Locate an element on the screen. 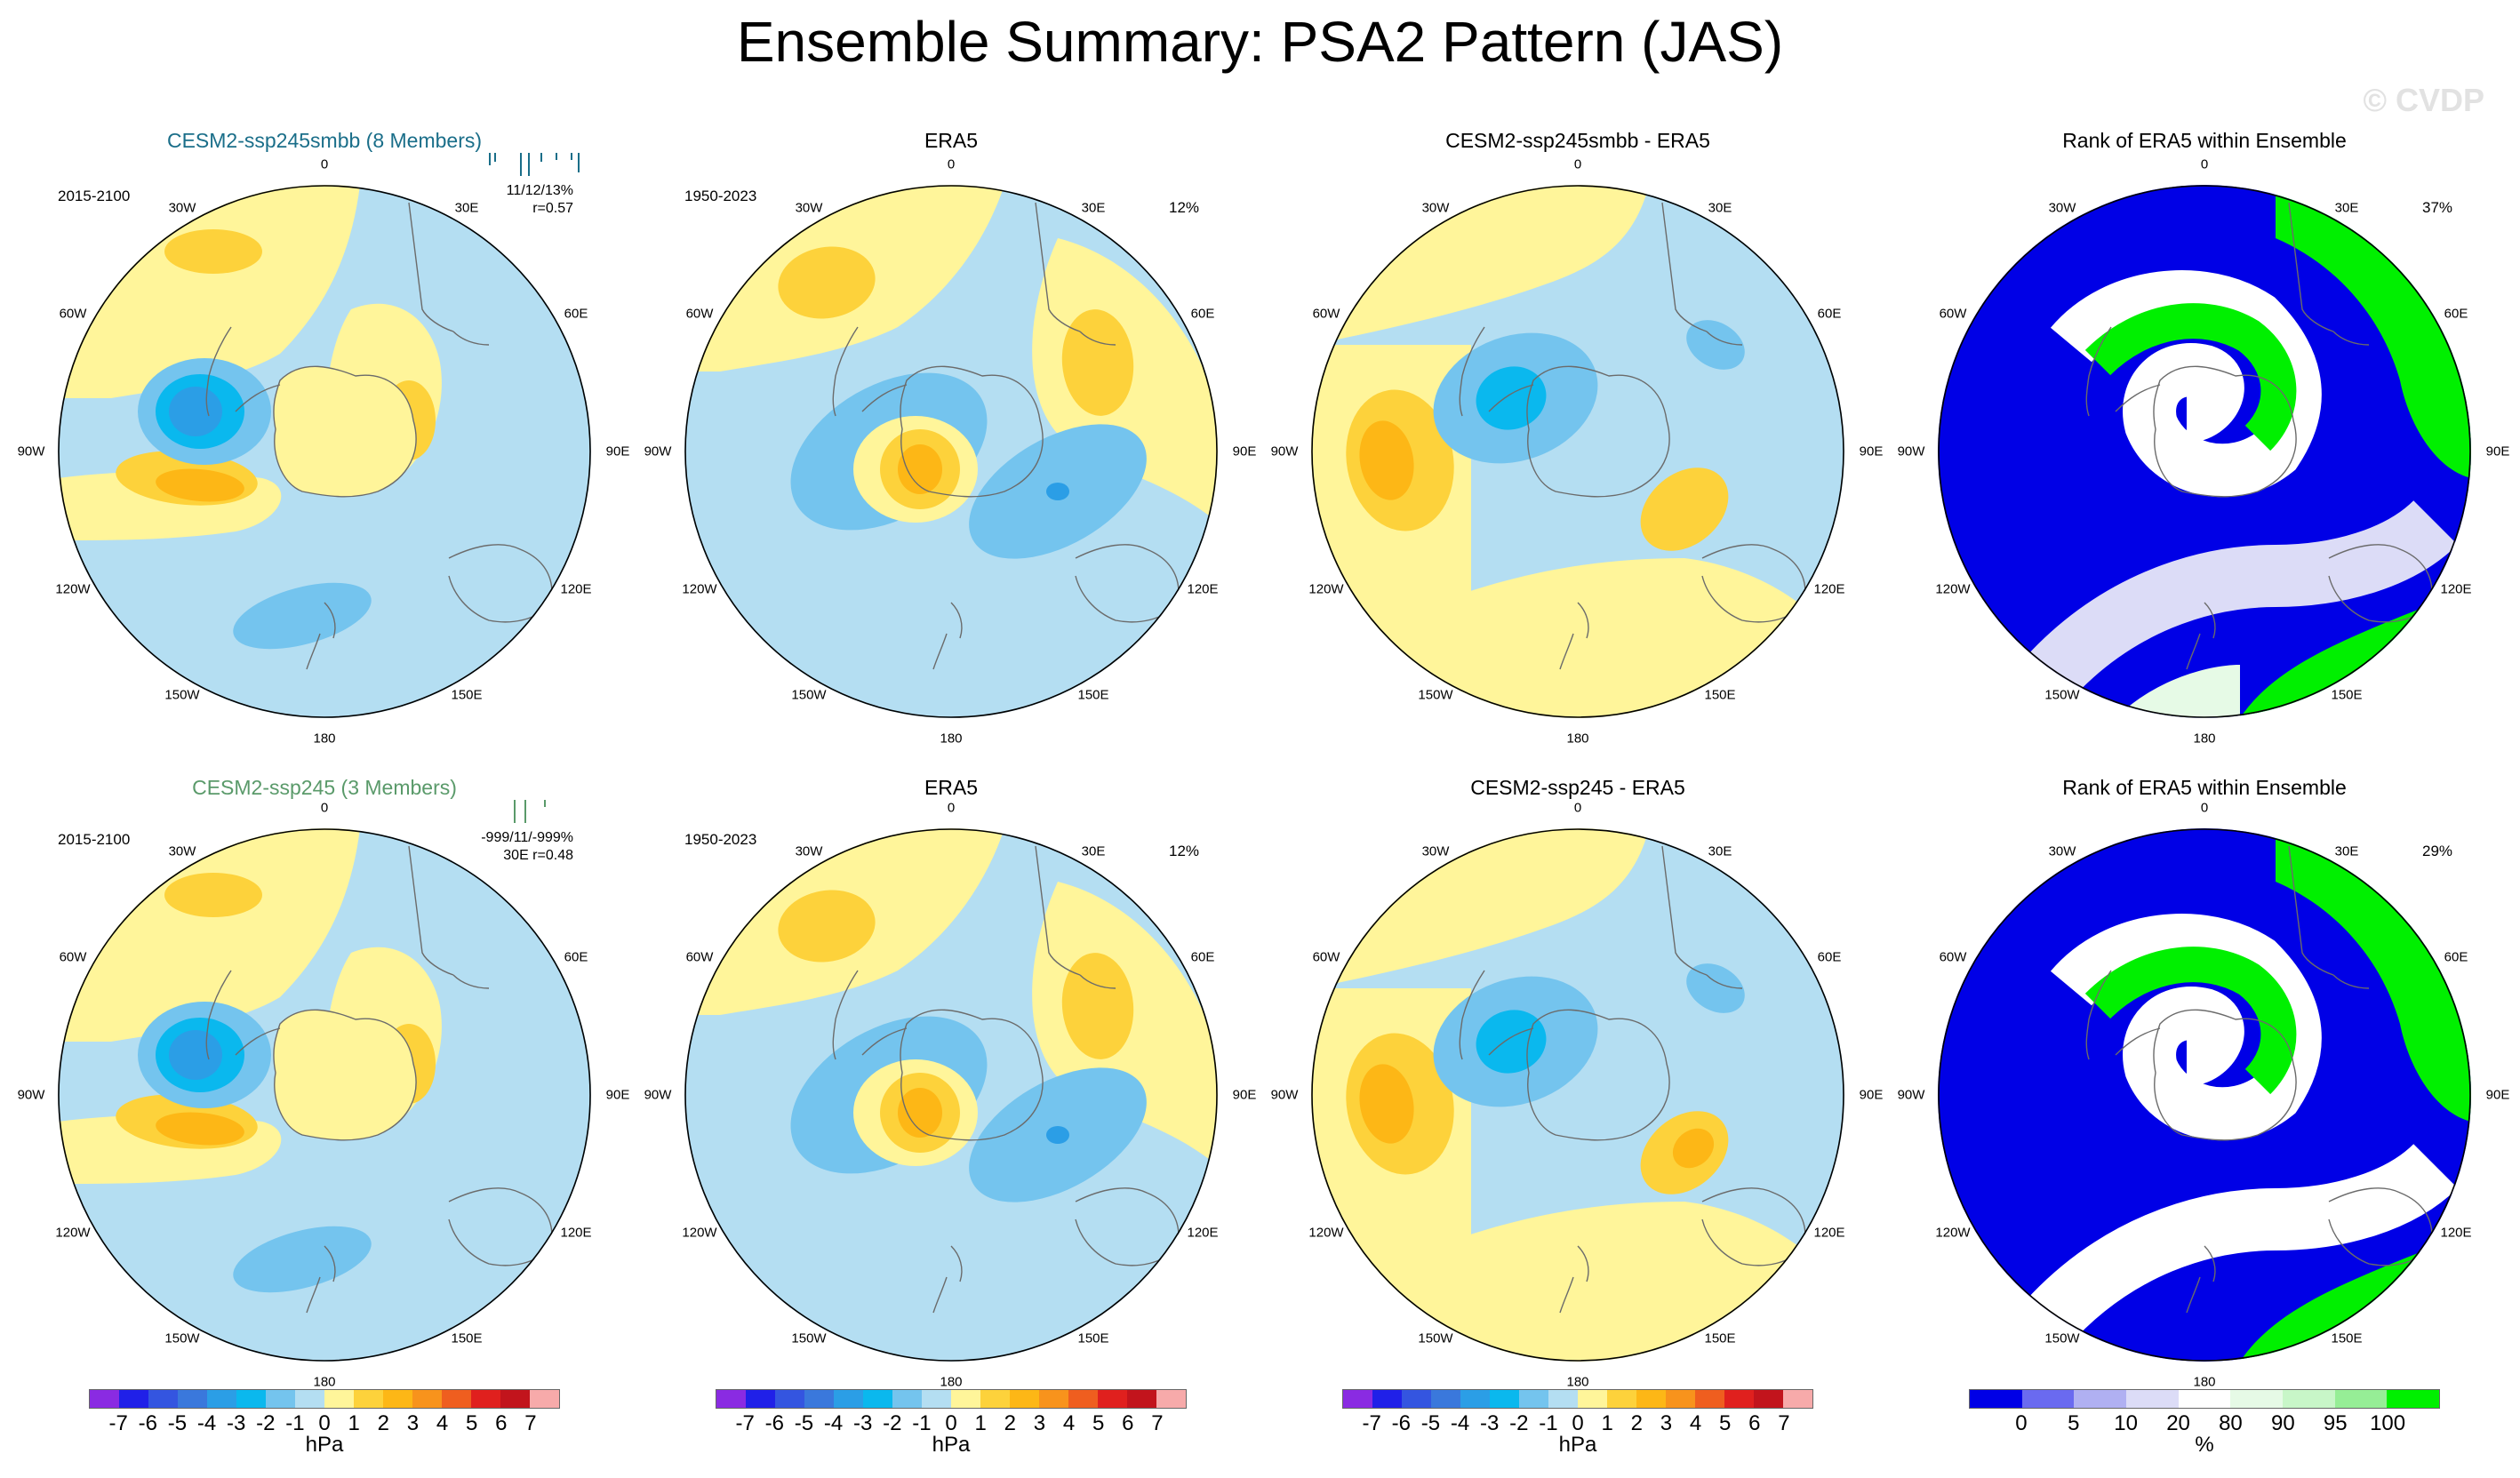 The image size is (2520, 1478). positive-core-west is located at coordinates (1386, 1104).